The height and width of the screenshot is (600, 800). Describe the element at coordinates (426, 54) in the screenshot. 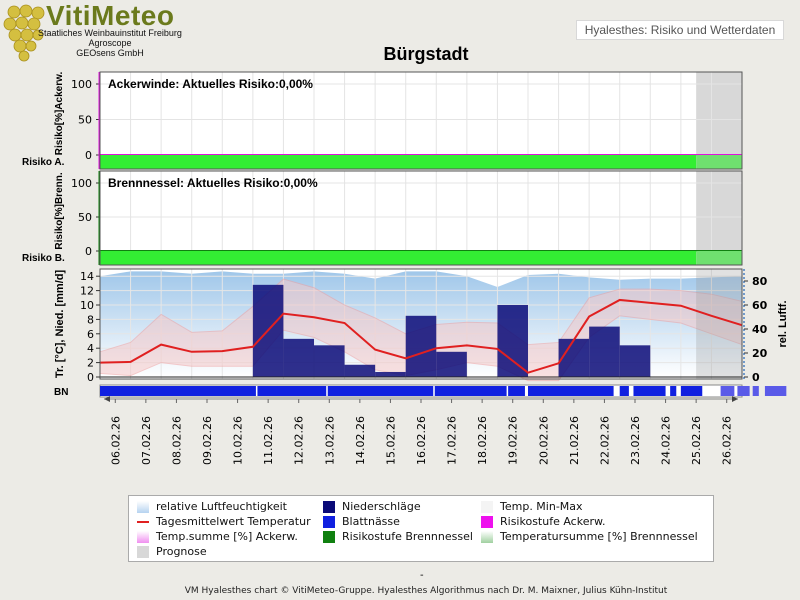

I see `station-title: Bürgstadt` at that location.